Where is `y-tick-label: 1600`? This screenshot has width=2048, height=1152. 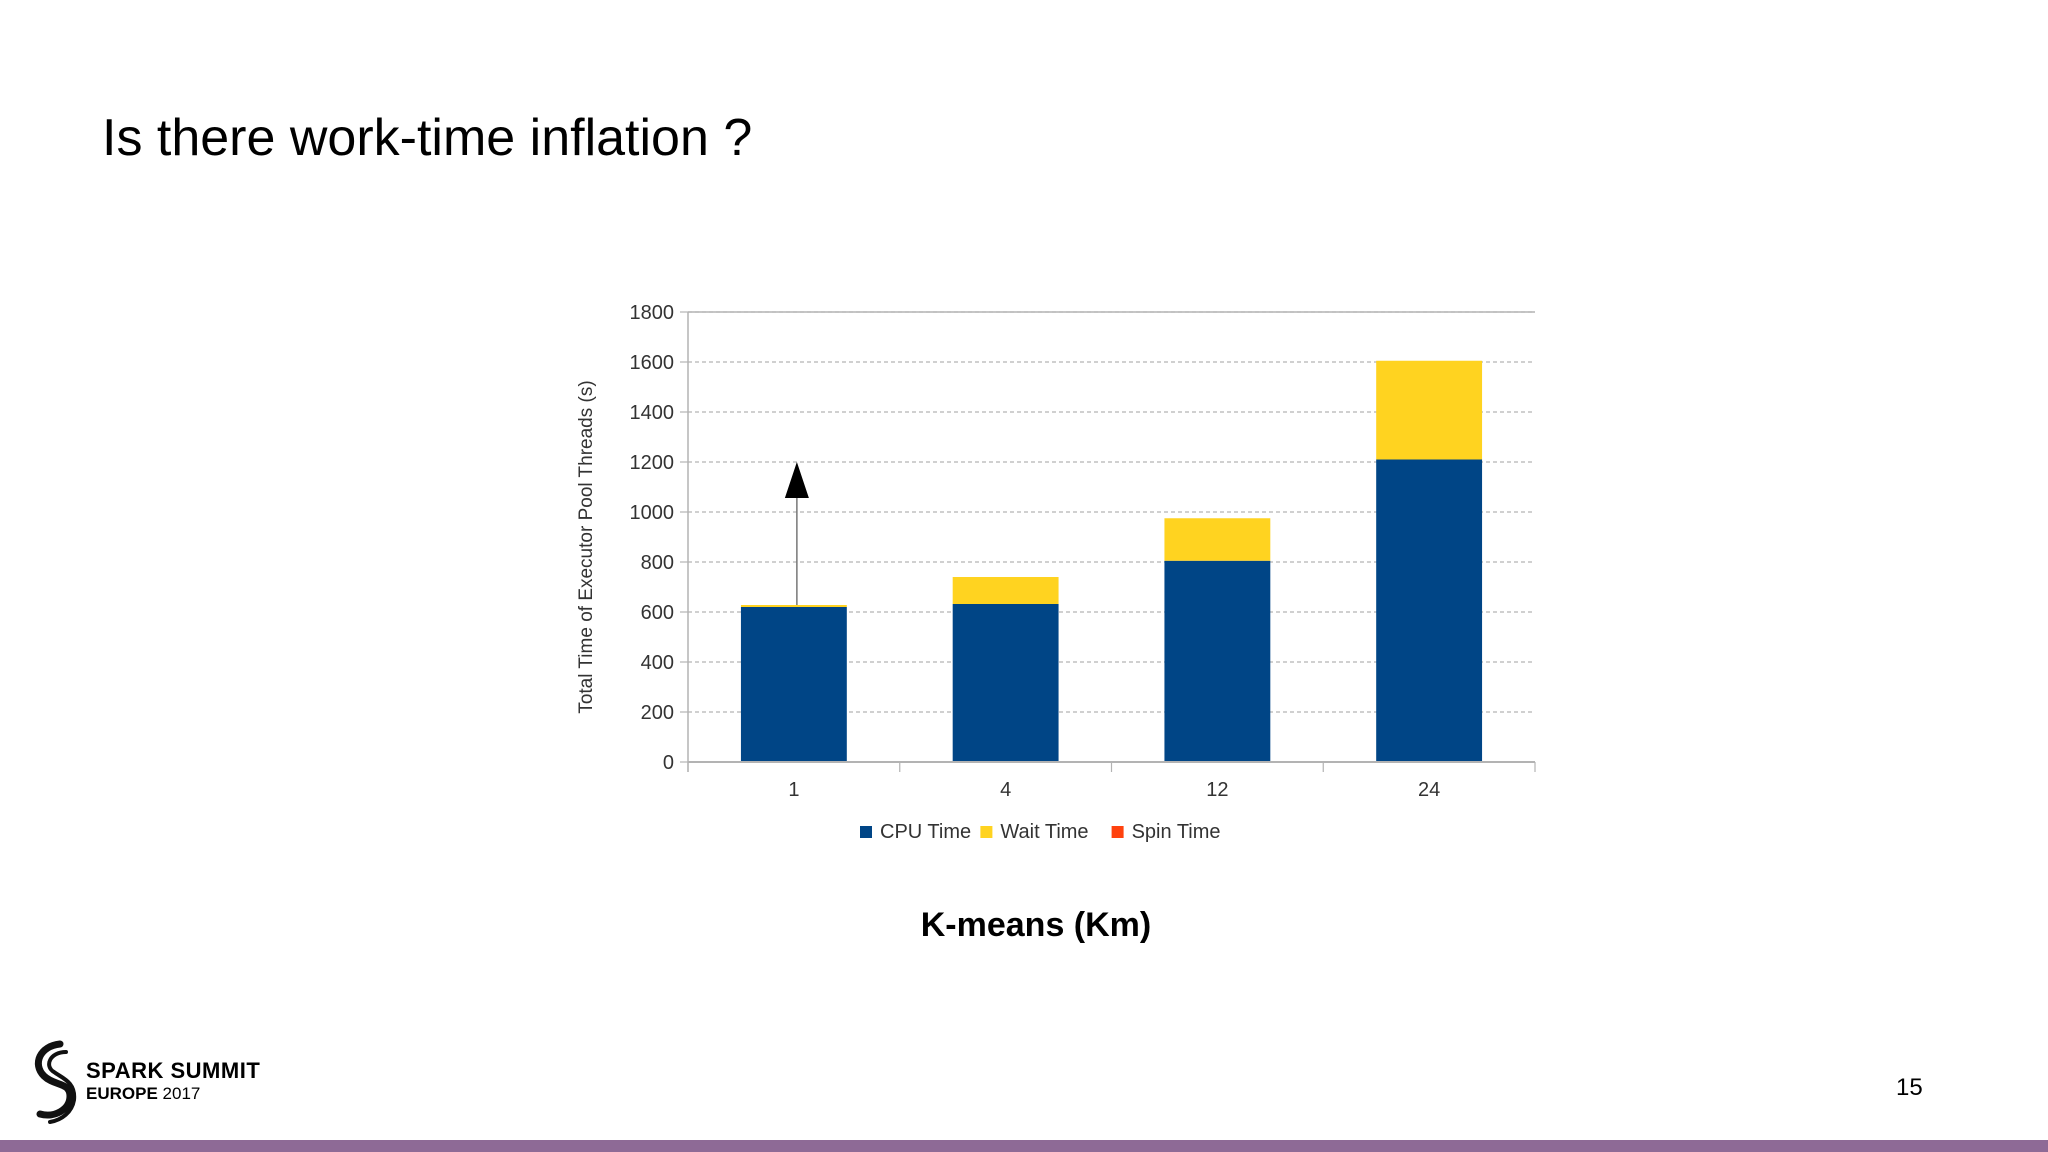 y-tick-label: 1600 is located at coordinates (652, 363).